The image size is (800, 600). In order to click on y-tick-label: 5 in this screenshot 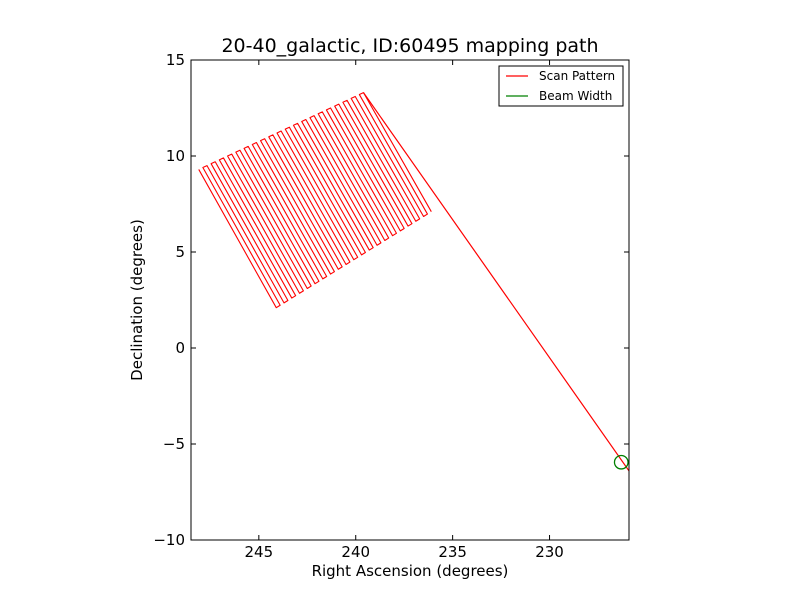, I will do `click(180, 252)`.